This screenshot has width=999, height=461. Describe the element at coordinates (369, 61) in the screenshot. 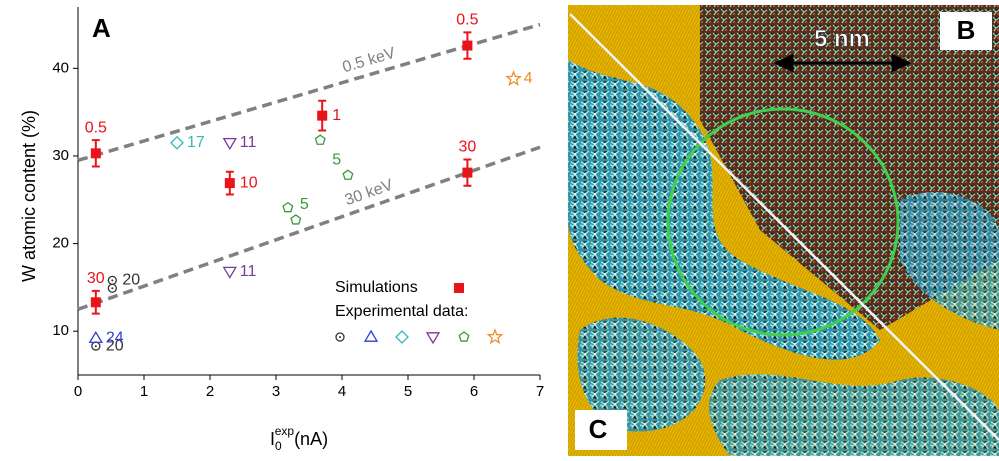

I see `trend-line-label: 0.5 keV` at that location.